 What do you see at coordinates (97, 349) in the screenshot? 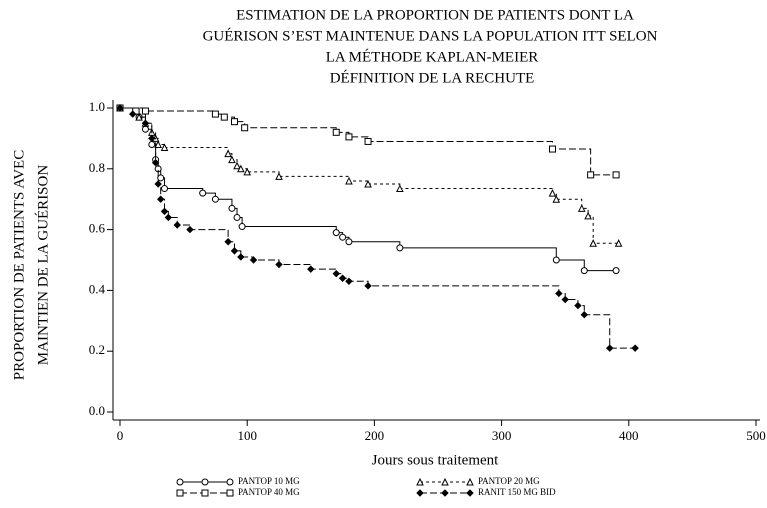
I see `y-tick-label: 0.2` at bounding box center [97, 349].